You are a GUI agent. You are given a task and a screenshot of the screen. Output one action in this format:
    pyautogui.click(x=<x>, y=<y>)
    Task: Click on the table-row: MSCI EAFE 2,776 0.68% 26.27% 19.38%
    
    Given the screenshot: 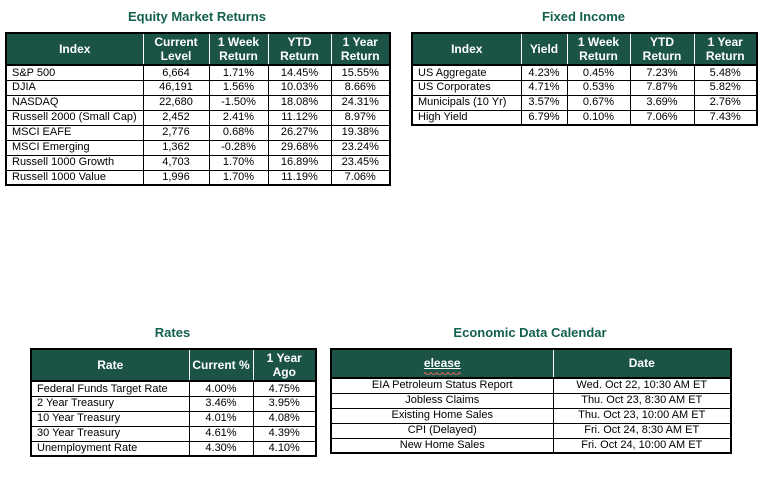 What is the action you would take?
    pyautogui.click(x=198, y=132)
    